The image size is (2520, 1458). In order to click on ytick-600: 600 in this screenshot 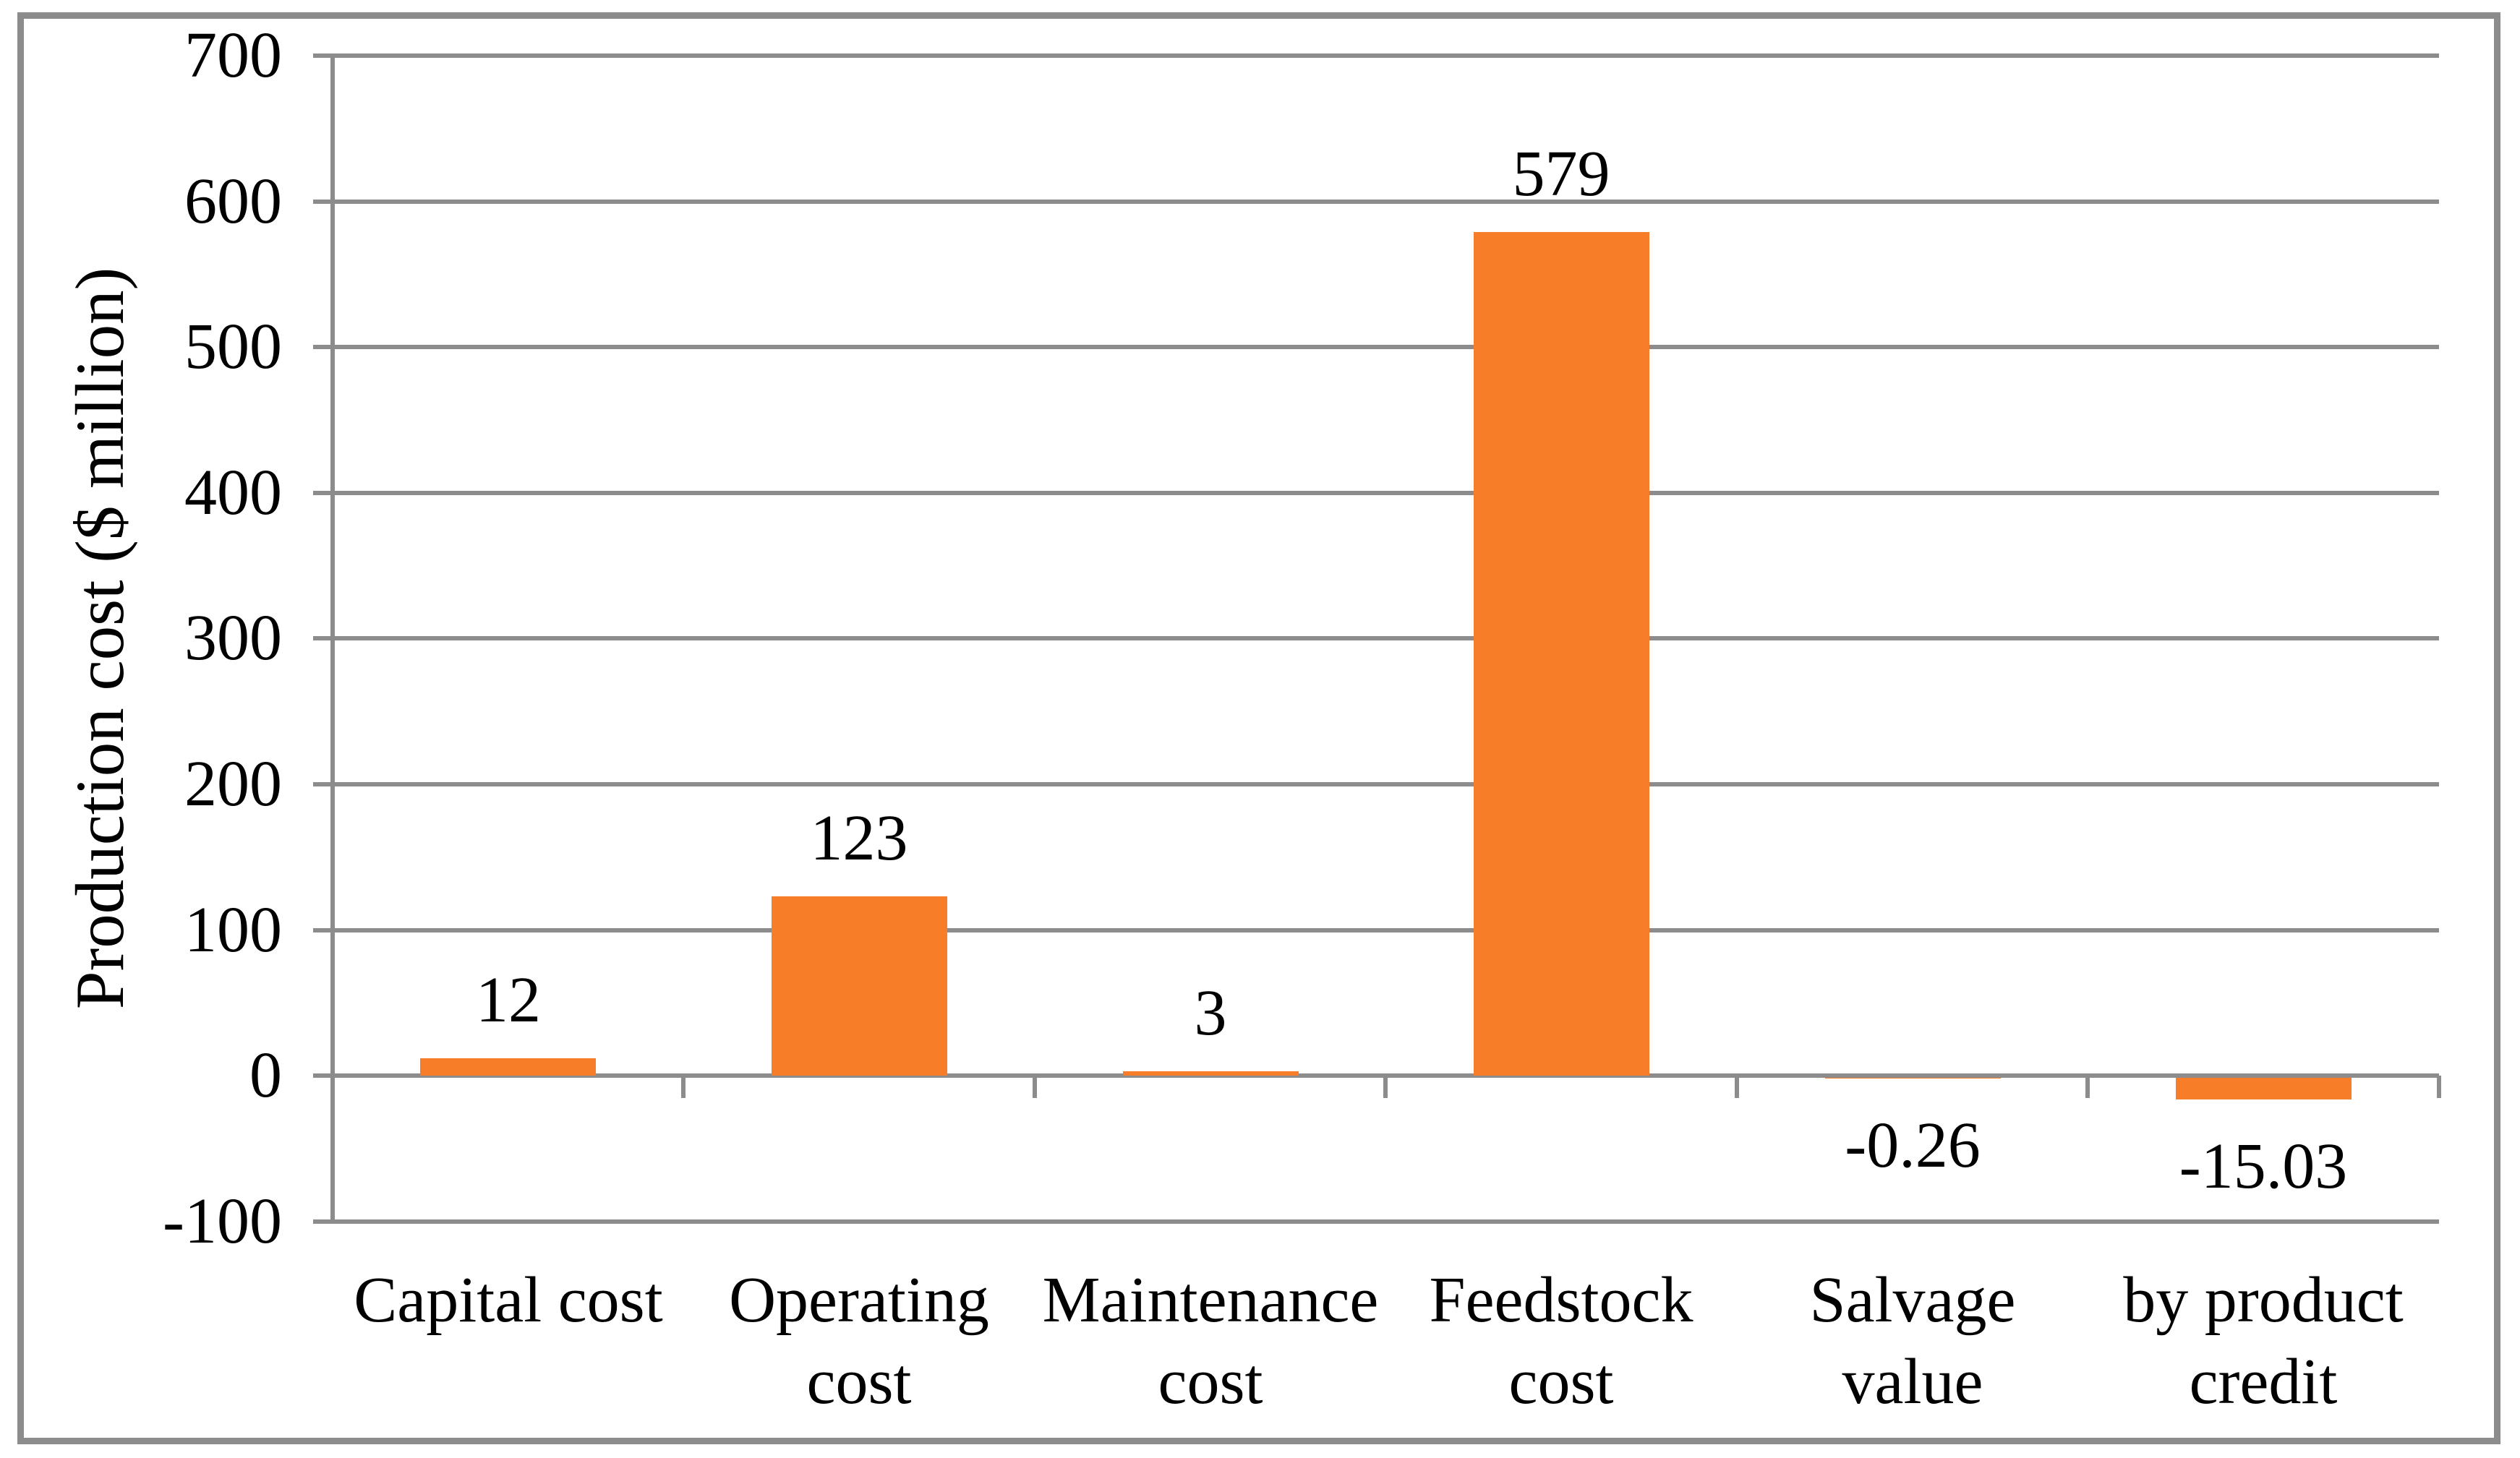, I will do `click(233, 201)`.